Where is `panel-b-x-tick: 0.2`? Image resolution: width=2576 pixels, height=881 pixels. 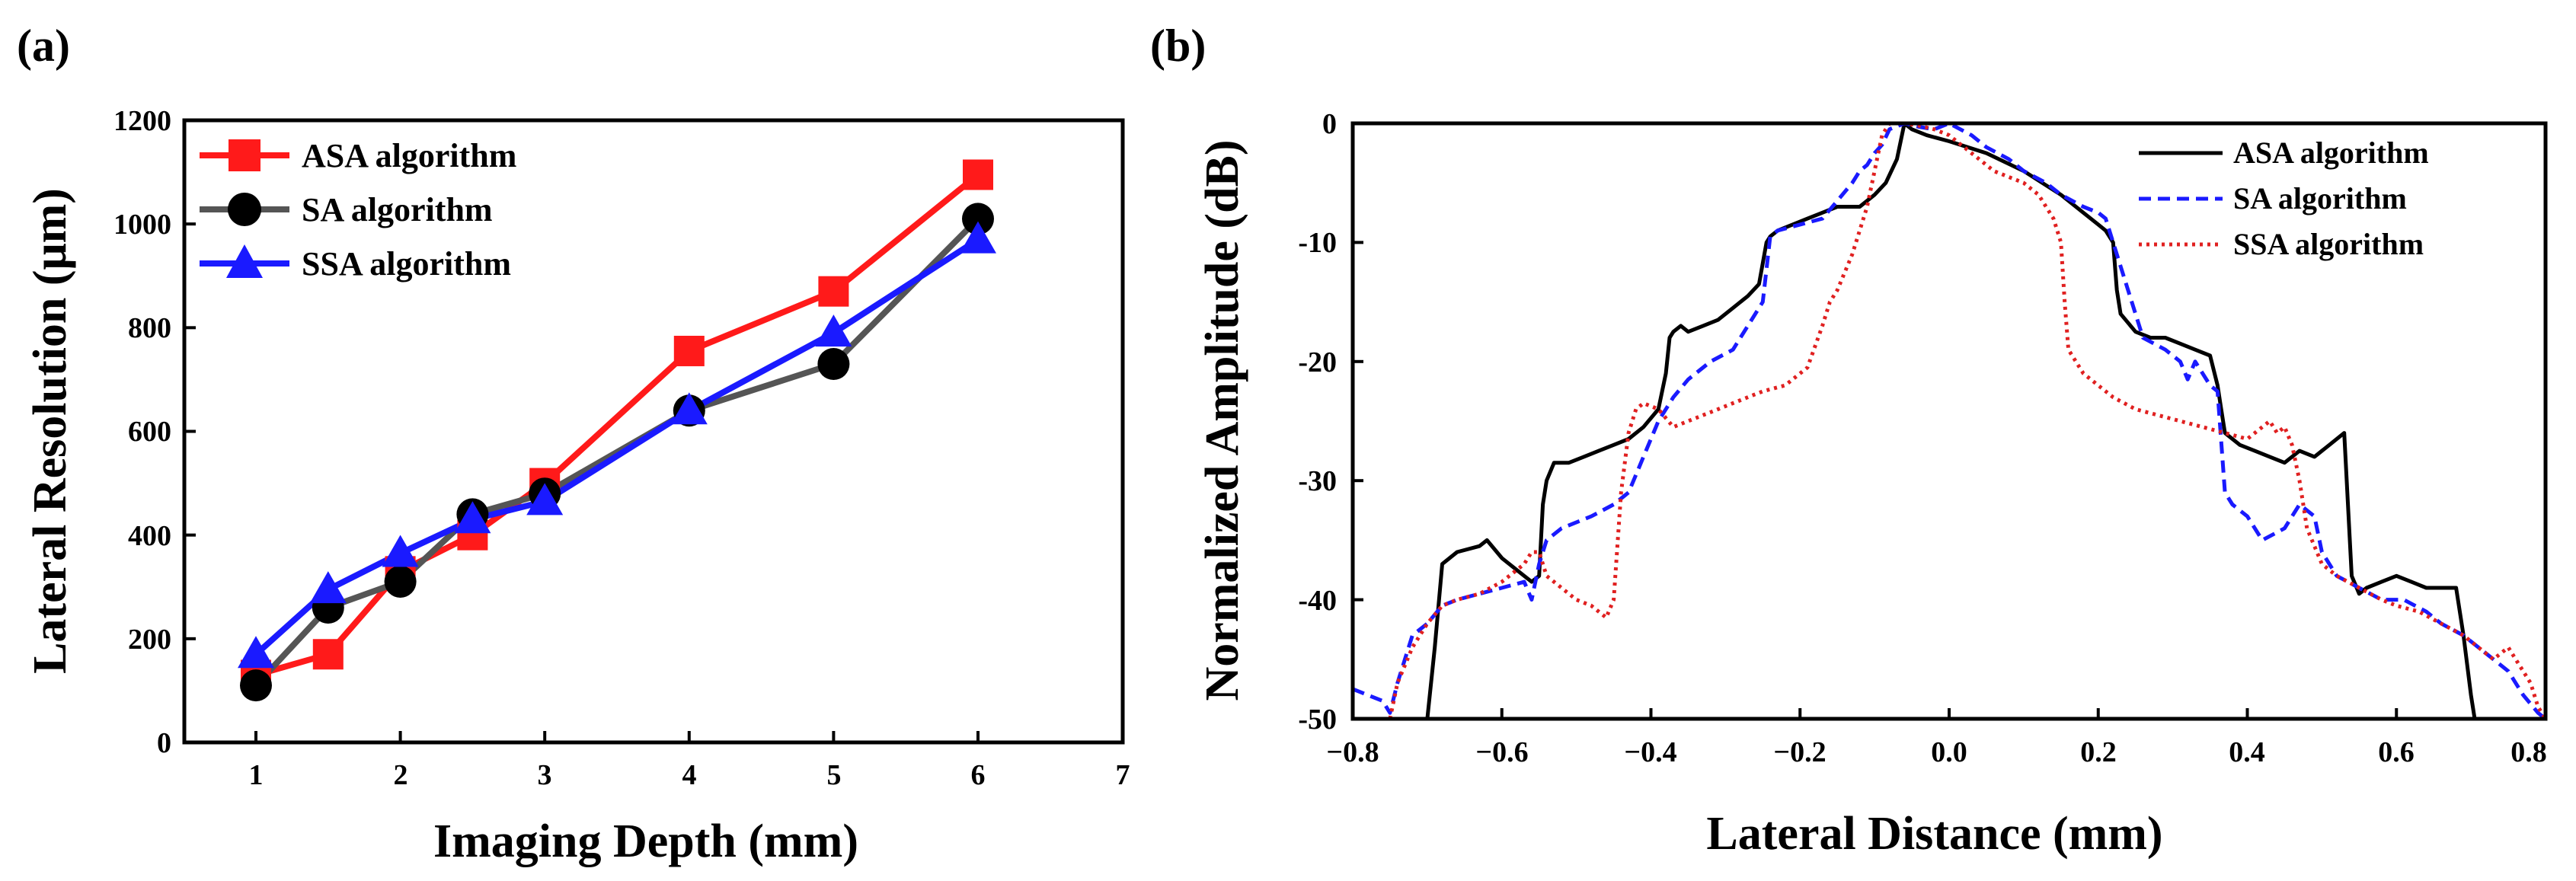 panel-b-x-tick: 0.2 is located at coordinates (2098, 752).